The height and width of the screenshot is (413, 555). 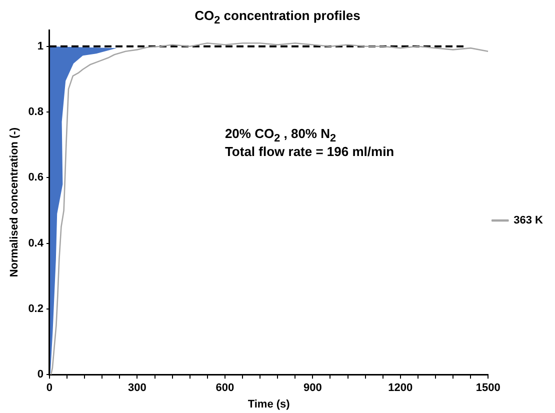 What do you see at coordinates (225, 388) in the screenshot?
I see `x-tick-label: 600` at bounding box center [225, 388].